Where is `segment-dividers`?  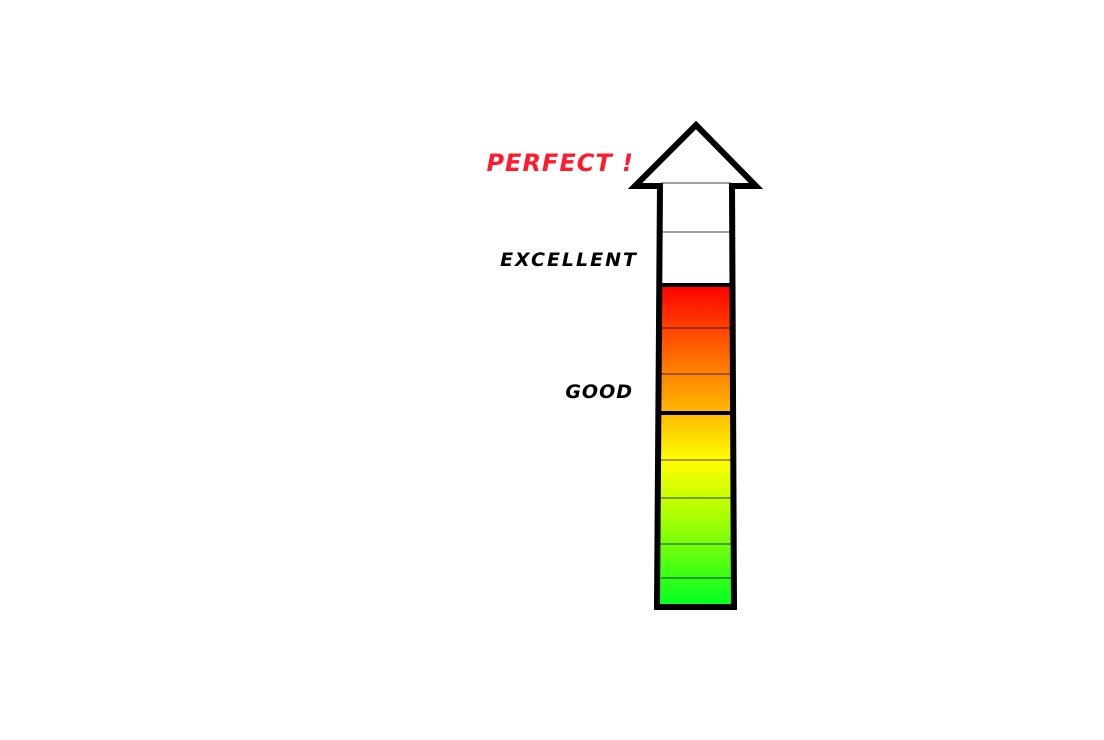 segment-dividers is located at coordinates (696, 380).